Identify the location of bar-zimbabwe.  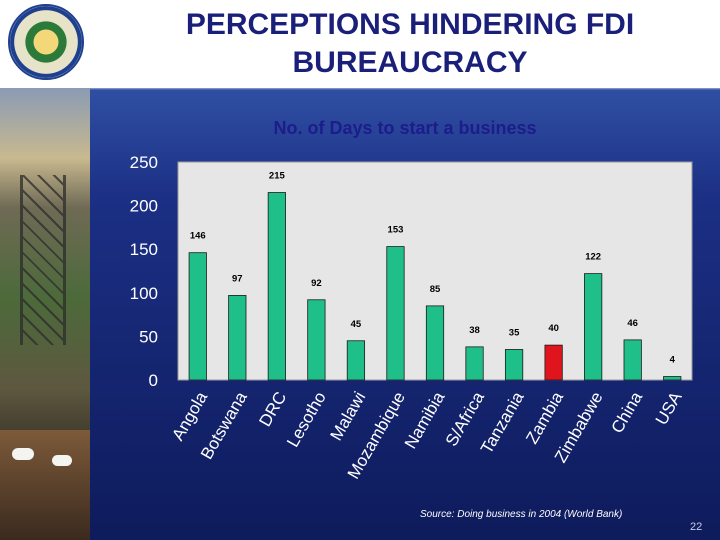
(593, 327).